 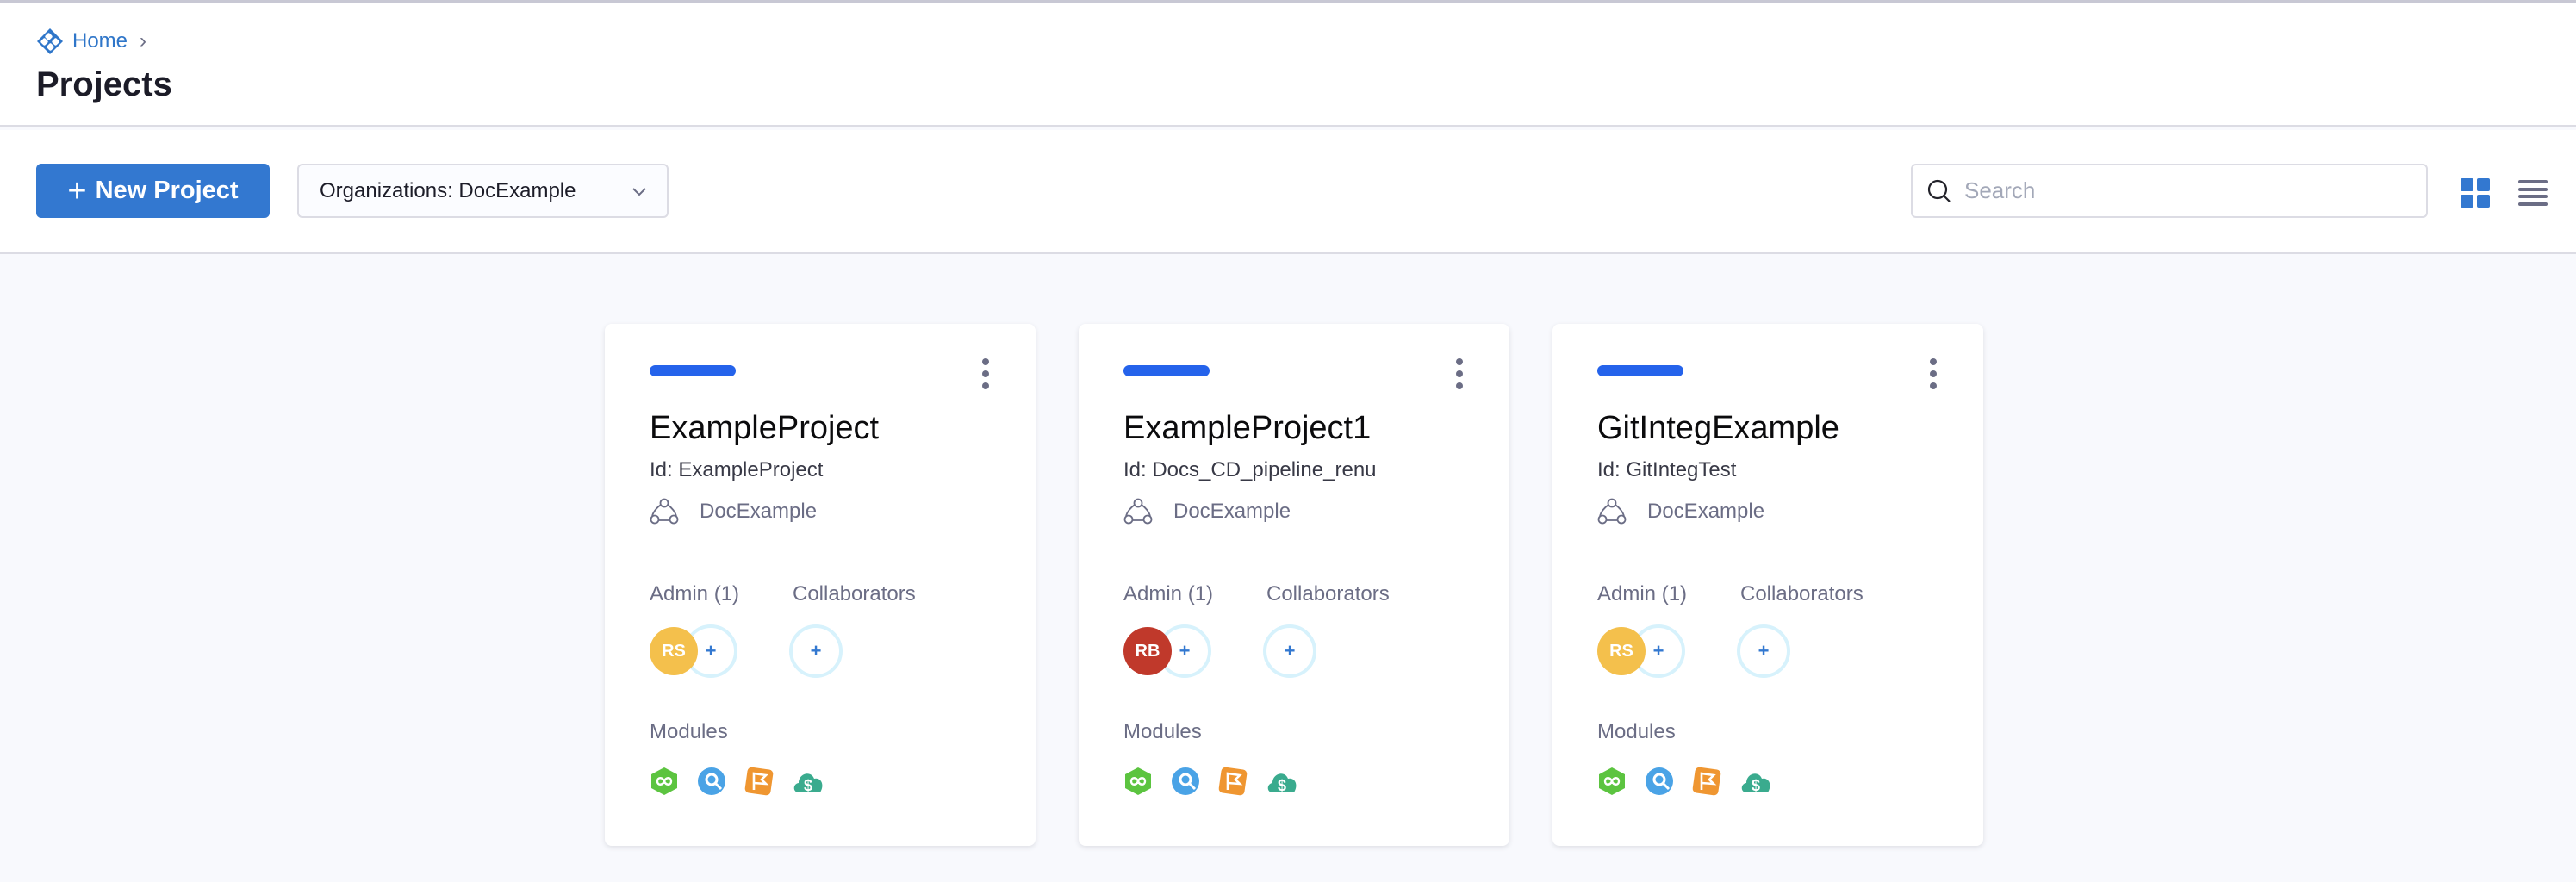 What do you see at coordinates (2179, 191) in the screenshot?
I see `search-input` at bounding box center [2179, 191].